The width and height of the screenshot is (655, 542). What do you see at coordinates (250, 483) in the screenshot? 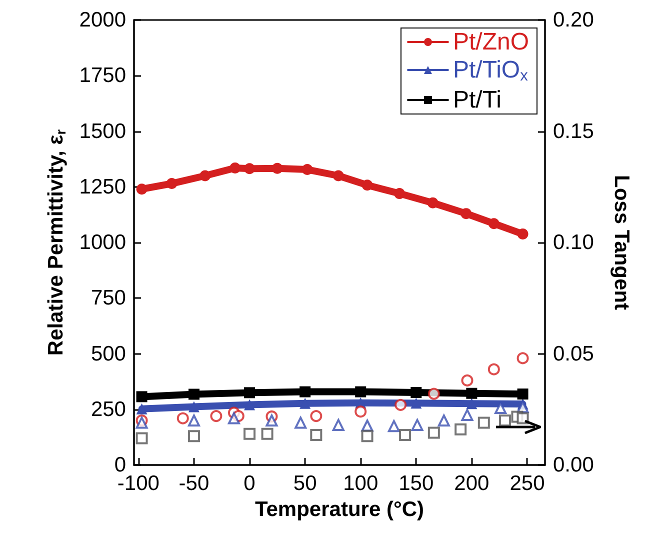
I see `x-tick-label: 0` at bounding box center [250, 483].